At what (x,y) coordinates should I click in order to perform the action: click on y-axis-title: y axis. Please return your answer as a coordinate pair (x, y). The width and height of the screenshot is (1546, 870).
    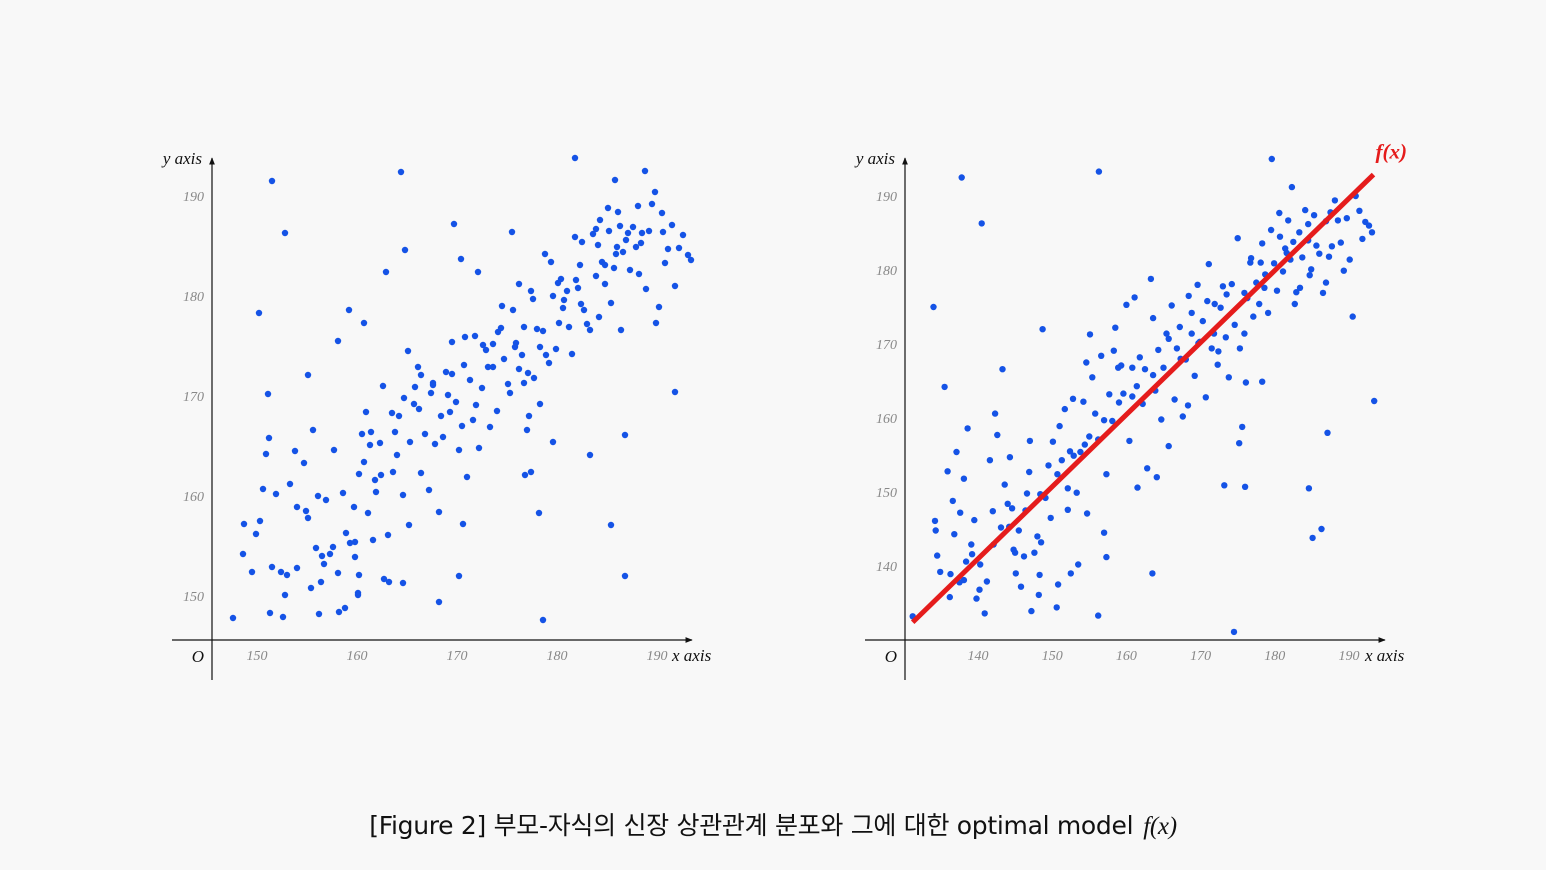
    Looking at the image, I should click on (182, 158).